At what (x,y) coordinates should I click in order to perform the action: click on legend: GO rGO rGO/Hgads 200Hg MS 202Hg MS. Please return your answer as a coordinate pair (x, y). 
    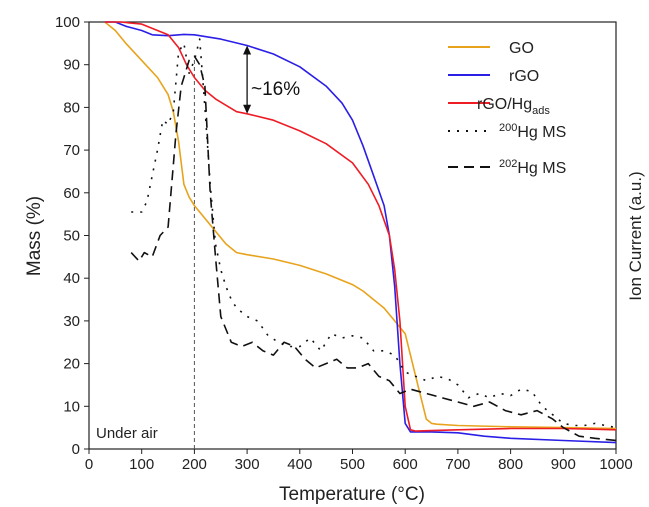
    Looking at the image, I should click on (507, 108).